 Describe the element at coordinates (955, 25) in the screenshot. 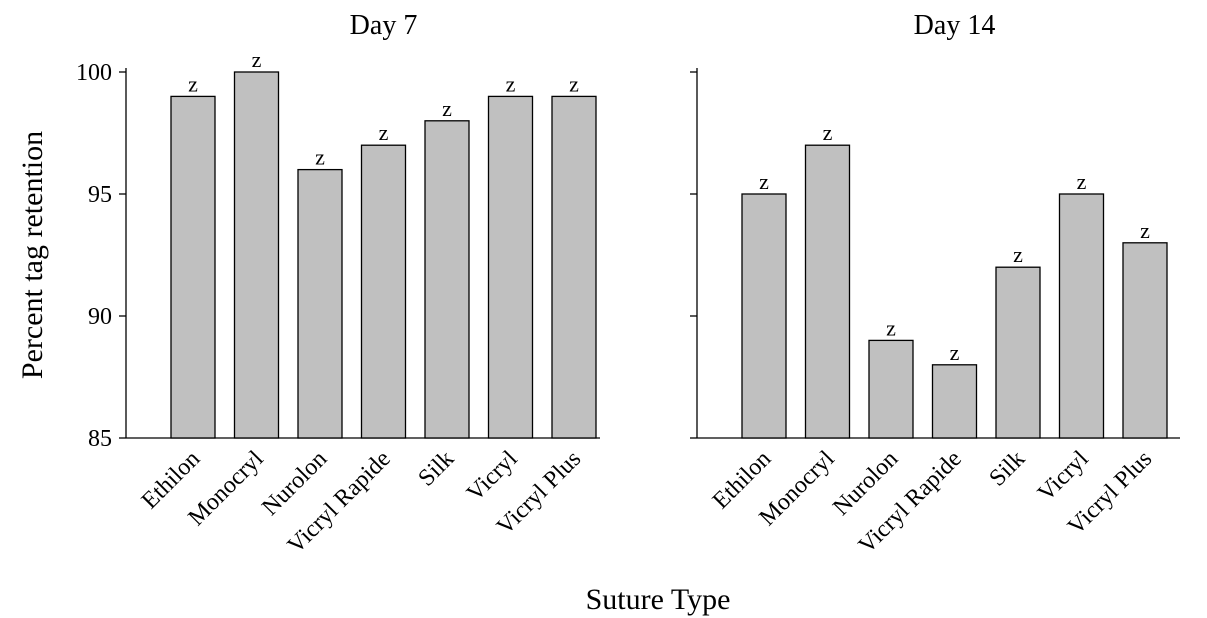

I see `panel-title: Day 14` at that location.